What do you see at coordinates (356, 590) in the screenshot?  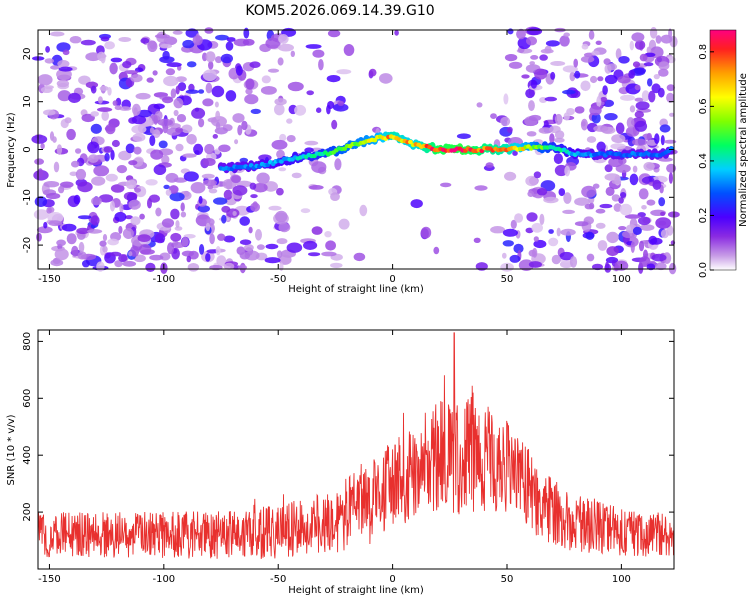 I see `snr-x-axis-label: Height of straight line (km)` at bounding box center [356, 590].